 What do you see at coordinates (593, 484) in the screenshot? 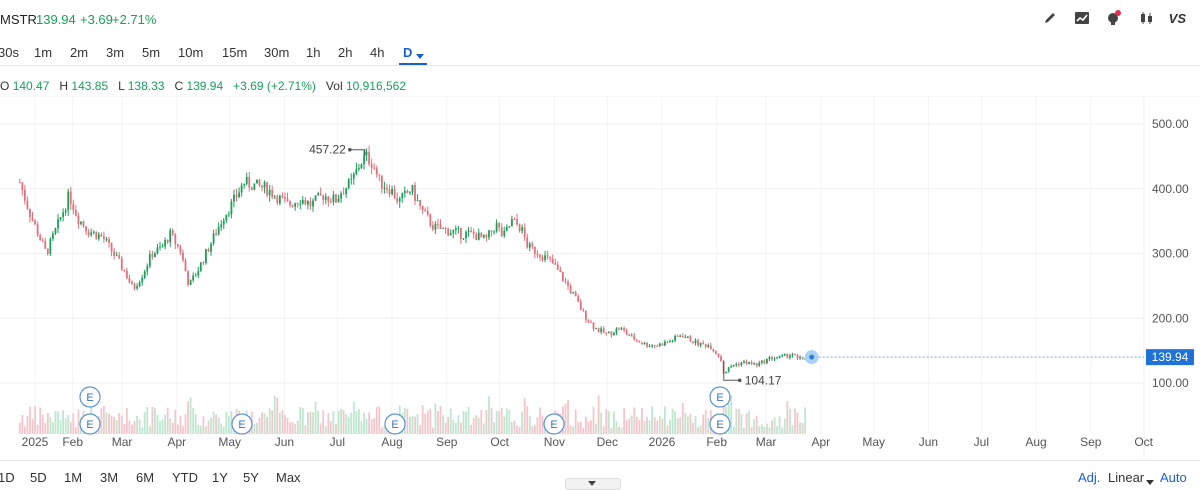
I see `scroll-handle` at bounding box center [593, 484].